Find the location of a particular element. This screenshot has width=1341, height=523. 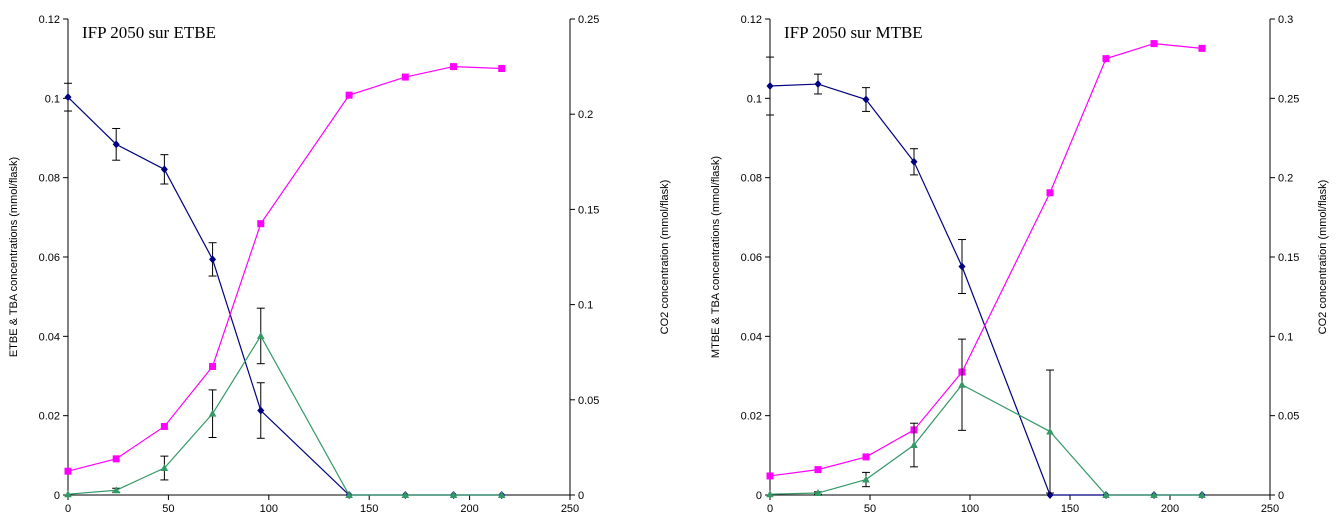

chart-title: IFP 2050 sur MTBE is located at coordinates (853, 32).